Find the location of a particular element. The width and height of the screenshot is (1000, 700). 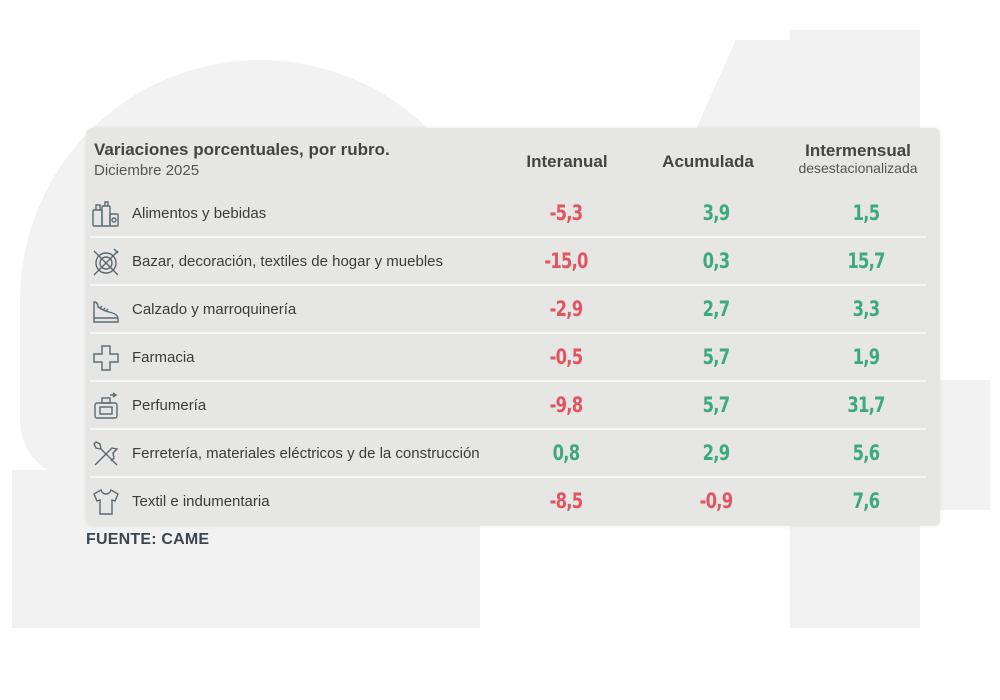

value-intermensual: 3,3 is located at coordinates (866, 309).